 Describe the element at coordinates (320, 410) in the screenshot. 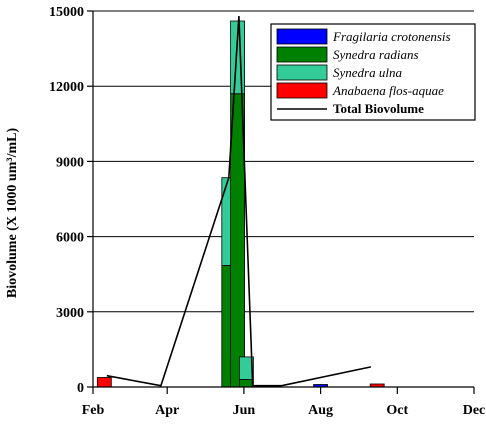

I see `x-tick-label: Aug` at that location.